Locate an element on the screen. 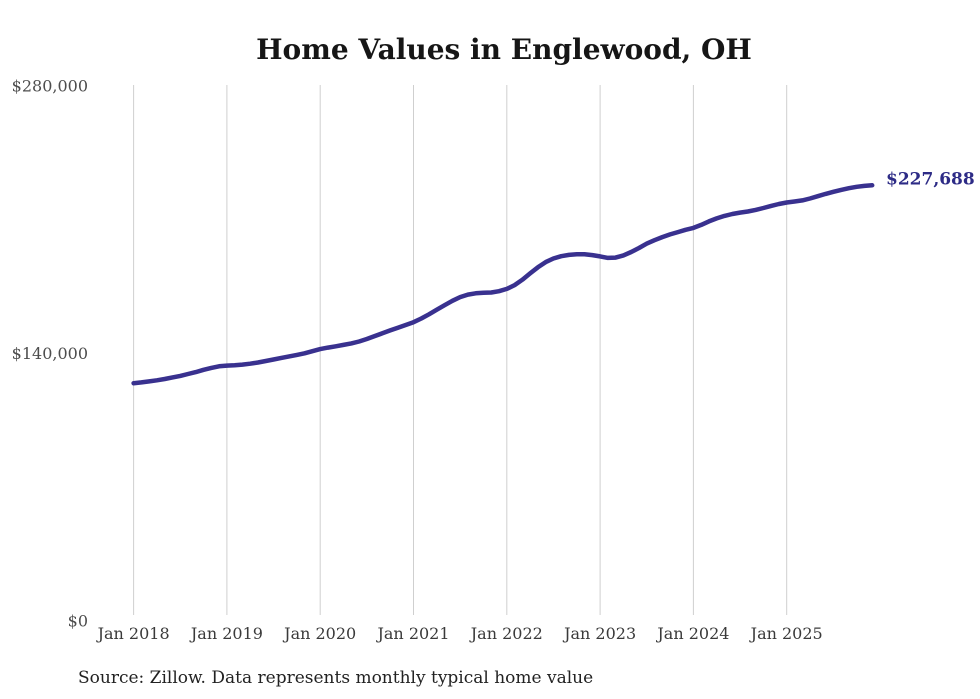 This screenshot has width=980, height=699. x-tick-label: Jan 2020 is located at coordinates (319, 633).